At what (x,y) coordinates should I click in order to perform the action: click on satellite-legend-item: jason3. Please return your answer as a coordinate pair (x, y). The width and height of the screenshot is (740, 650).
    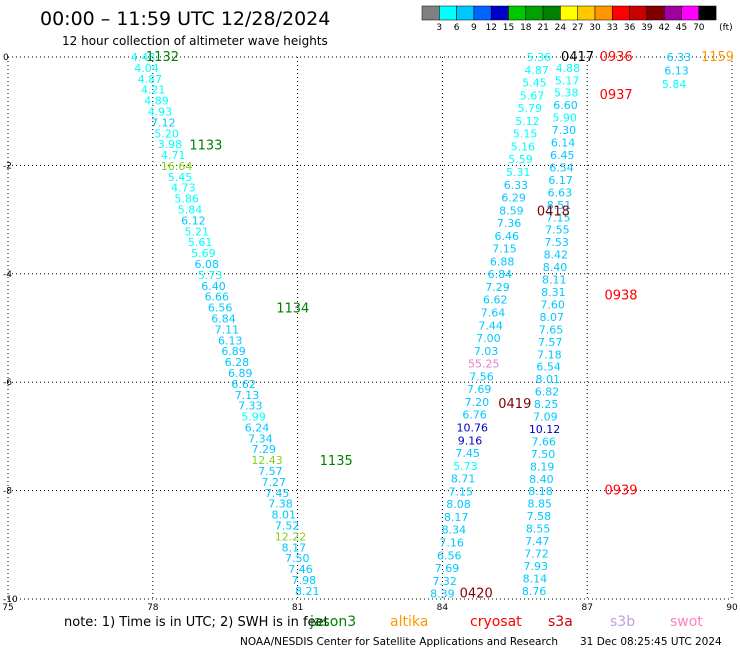
    Looking at the image, I should click on (332, 622).